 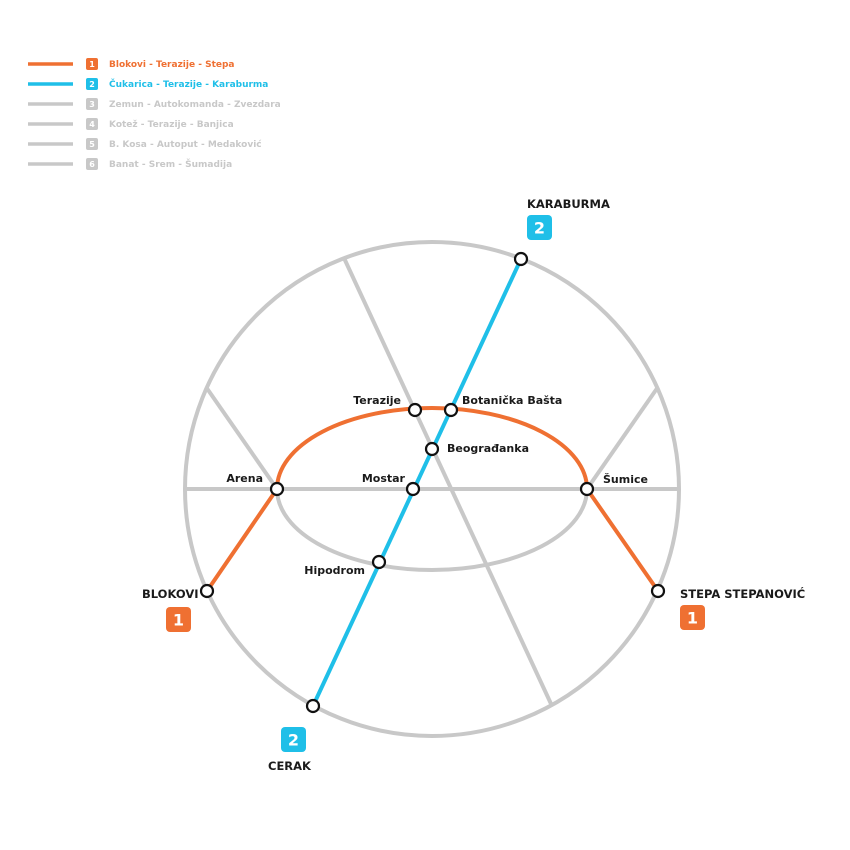 What do you see at coordinates (185, 144) in the screenshot?
I see `legend-label: B. Kosa - Autoput - Medaković` at bounding box center [185, 144].